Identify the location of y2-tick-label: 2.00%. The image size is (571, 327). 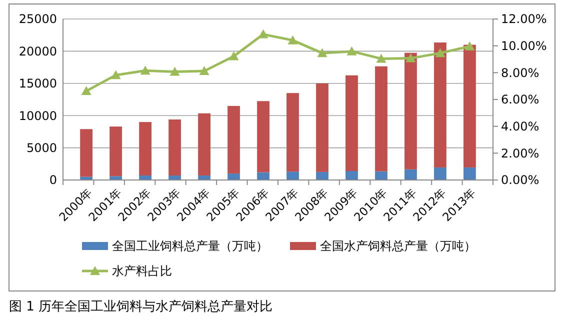
(520, 153).